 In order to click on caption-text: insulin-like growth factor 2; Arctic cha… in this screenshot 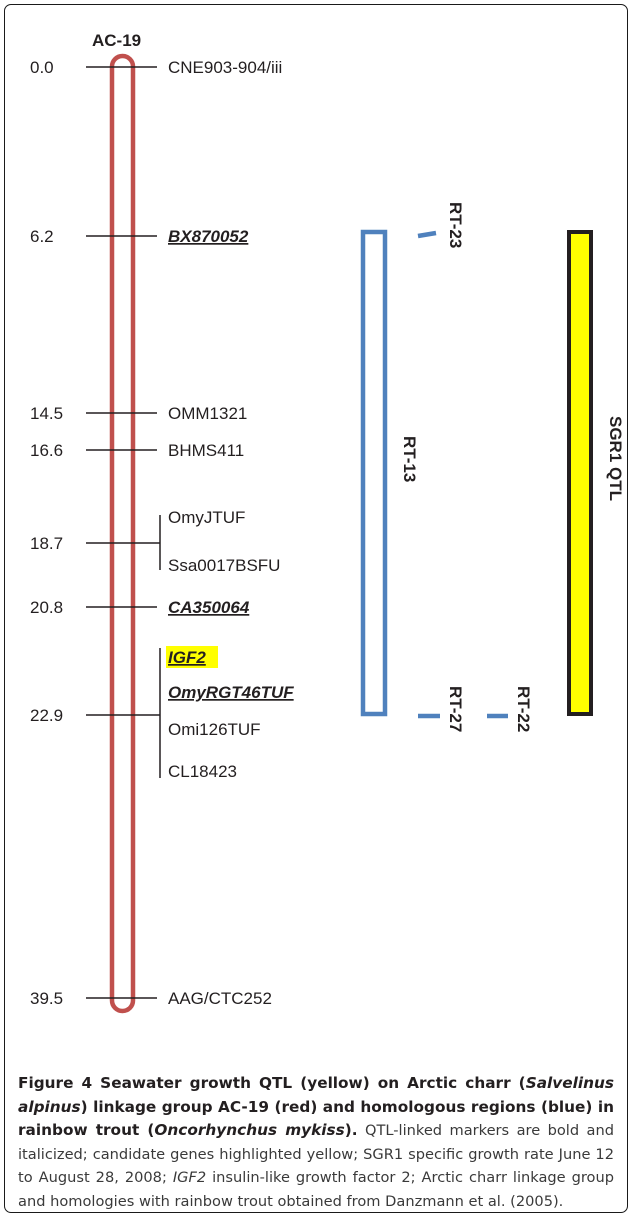, I will do `click(316, 1189)`.